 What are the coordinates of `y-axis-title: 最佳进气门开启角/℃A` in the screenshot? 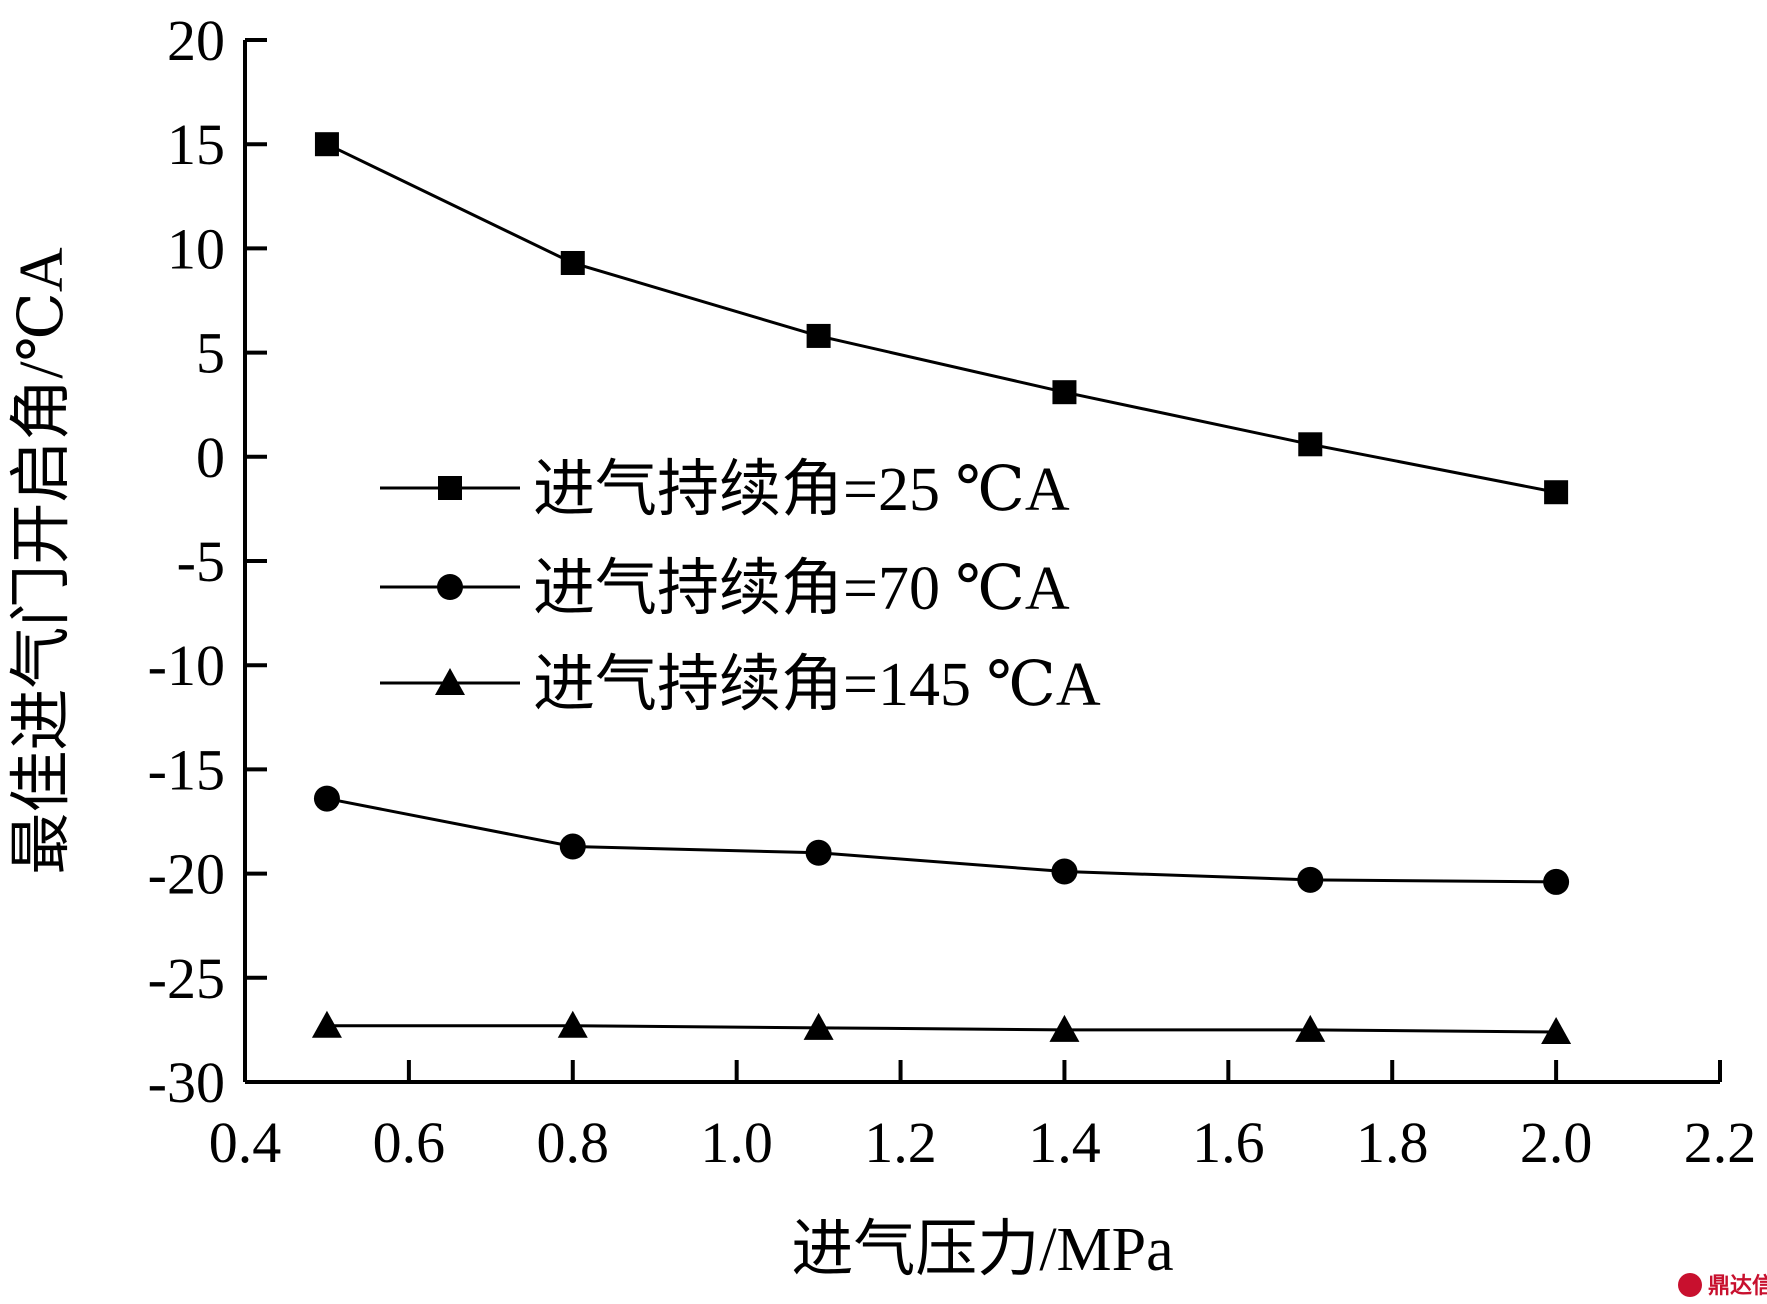 It's located at (42, 561).